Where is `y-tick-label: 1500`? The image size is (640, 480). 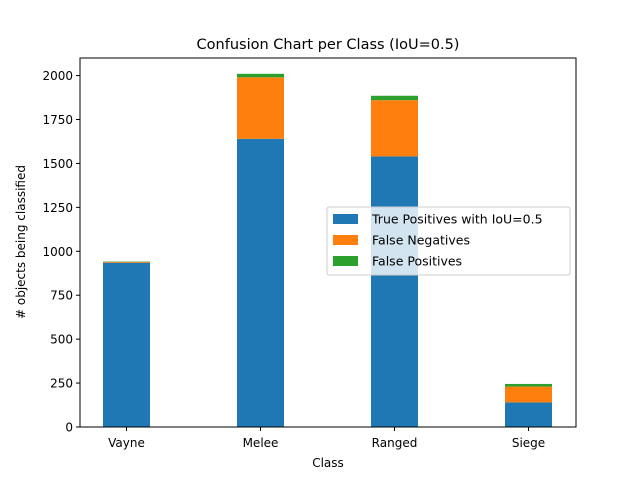
y-tick-label: 1500 is located at coordinates (57, 164).